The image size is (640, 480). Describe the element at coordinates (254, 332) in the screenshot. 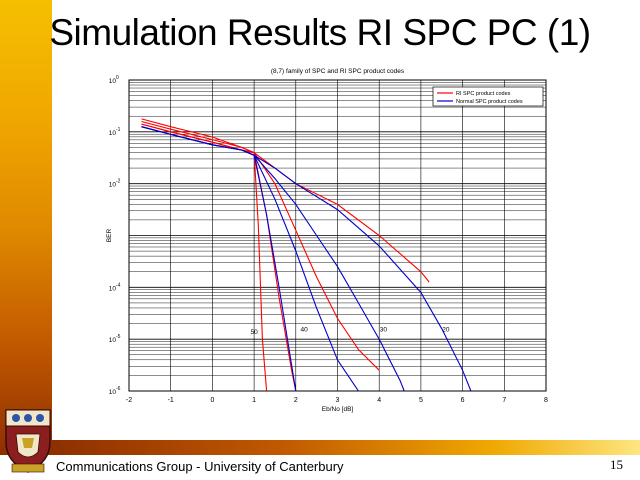

I see `curve-annotation: 50` at that location.